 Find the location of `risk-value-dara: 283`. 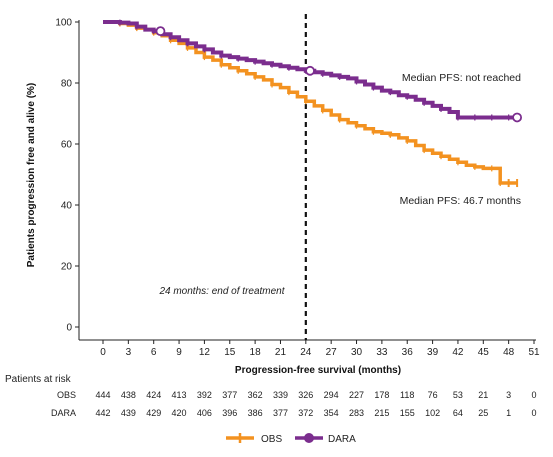

risk-value-dara: 283 is located at coordinates (356, 413).